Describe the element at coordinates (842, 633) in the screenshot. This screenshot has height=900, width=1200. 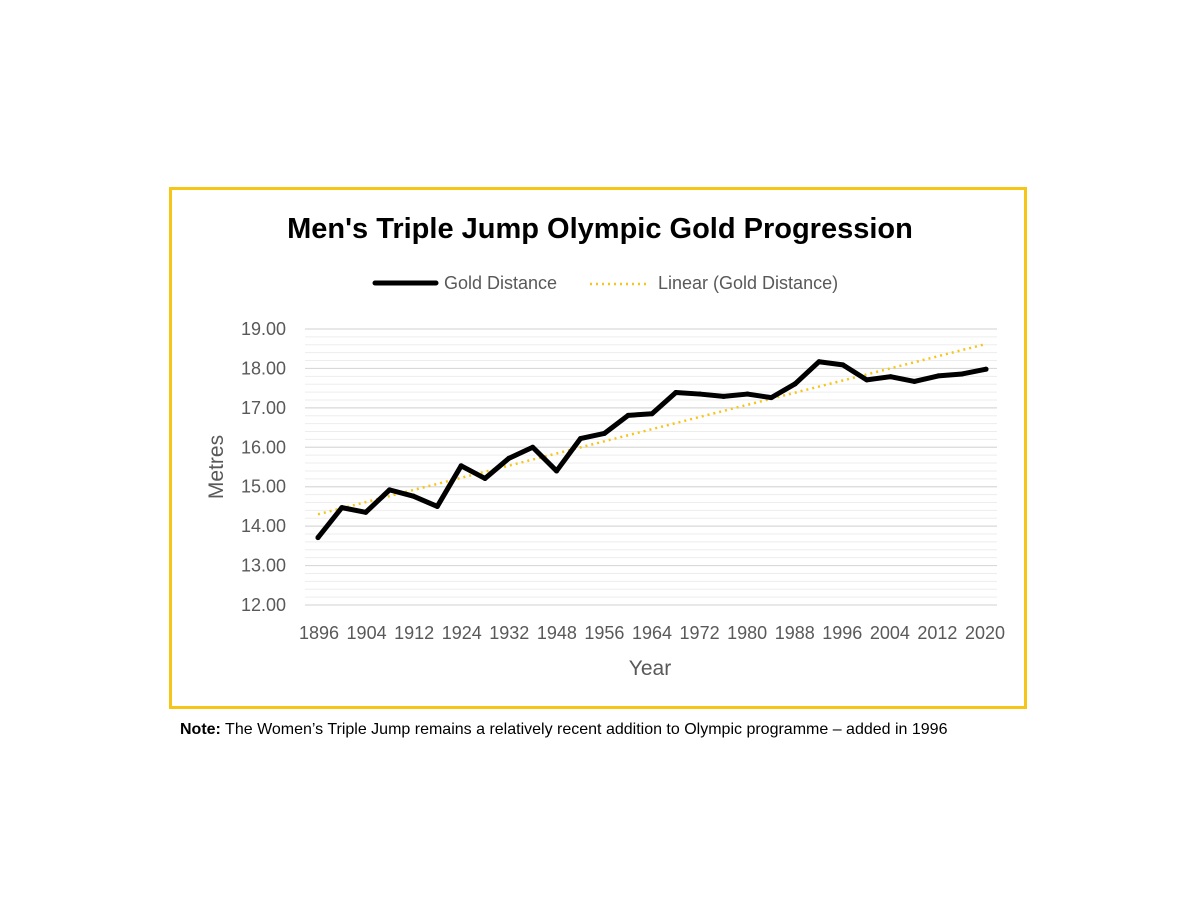
I see `x-tick-label: 1996` at that location.